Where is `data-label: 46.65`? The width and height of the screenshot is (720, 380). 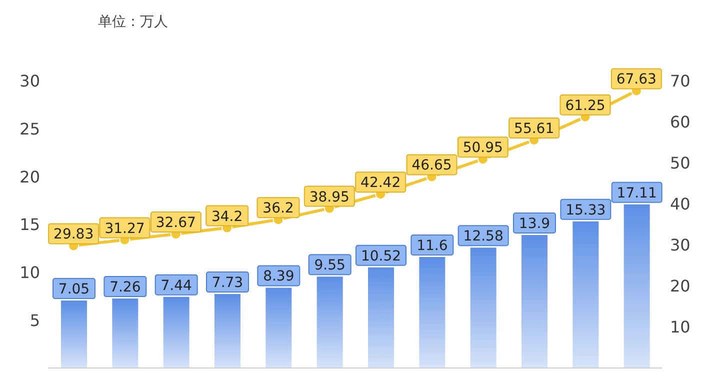
data-label: 46.65 is located at coordinates (432, 166).